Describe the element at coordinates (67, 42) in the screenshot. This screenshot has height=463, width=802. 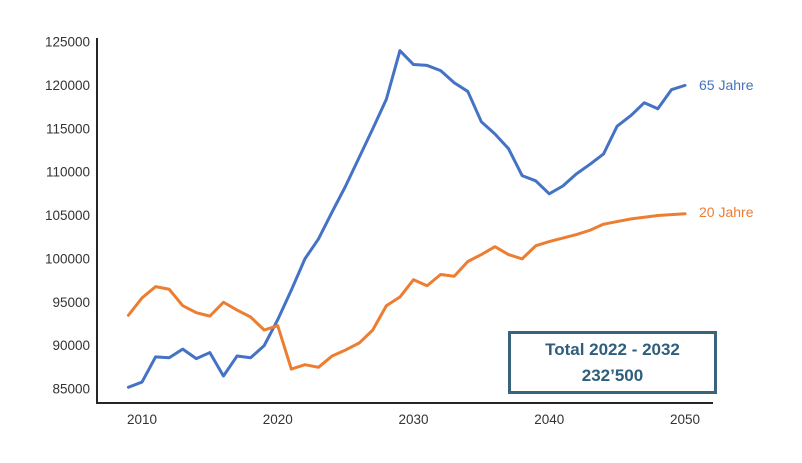
I see `y-tick-label: 125000` at that location.